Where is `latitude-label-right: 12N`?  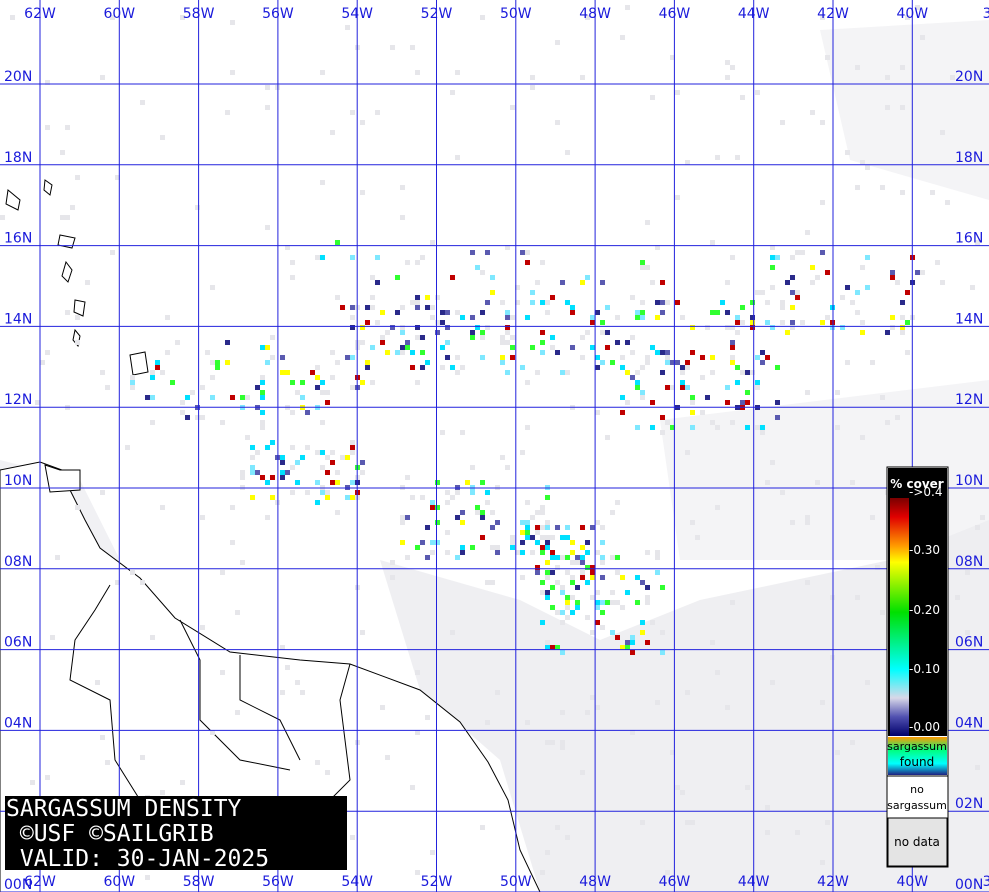
latitude-label-right: 12N is located at coordinates (969, 400).